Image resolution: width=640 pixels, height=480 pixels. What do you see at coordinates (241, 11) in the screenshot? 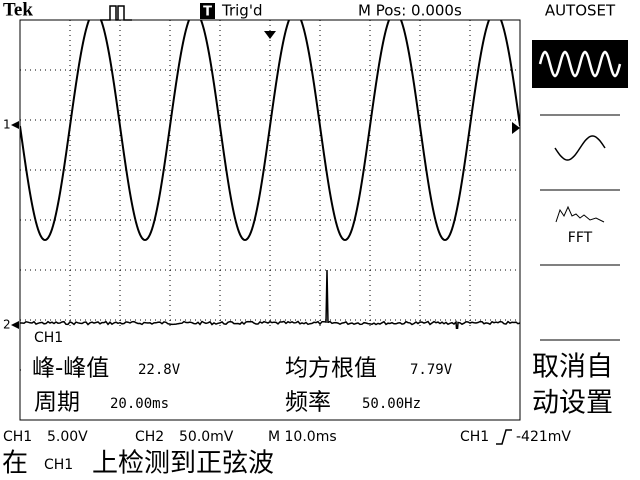
I see `trigger-status: Trig'd` at bounding box center [241, 11].